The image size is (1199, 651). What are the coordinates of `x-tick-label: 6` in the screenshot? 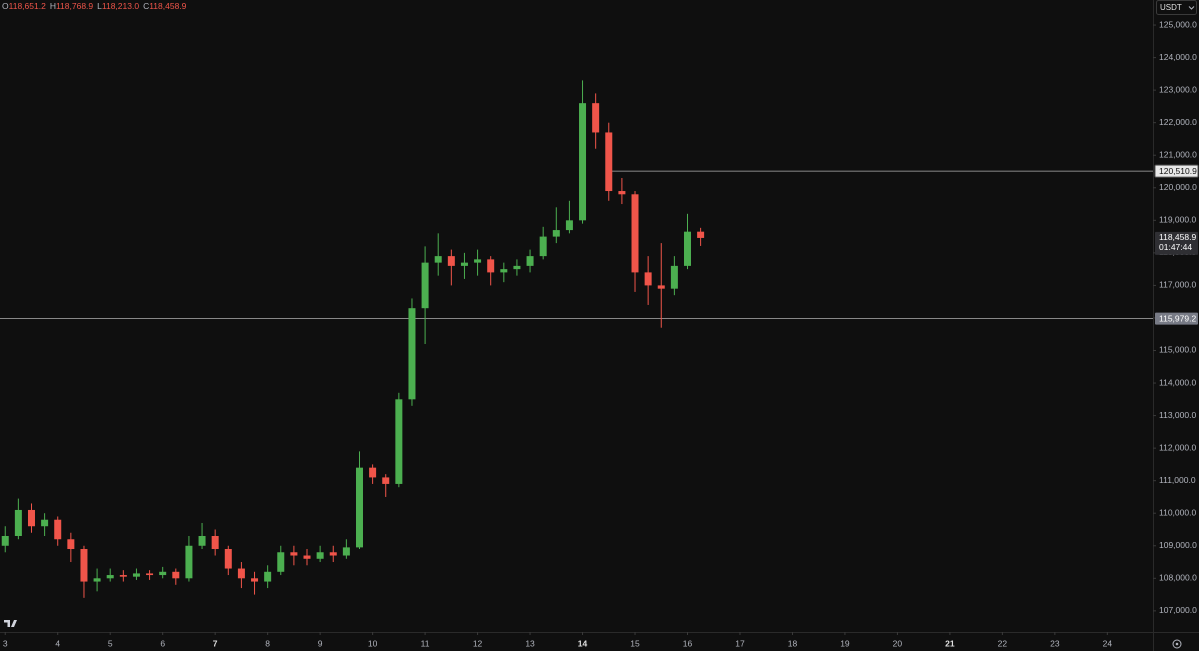 It's located at (162, 643).